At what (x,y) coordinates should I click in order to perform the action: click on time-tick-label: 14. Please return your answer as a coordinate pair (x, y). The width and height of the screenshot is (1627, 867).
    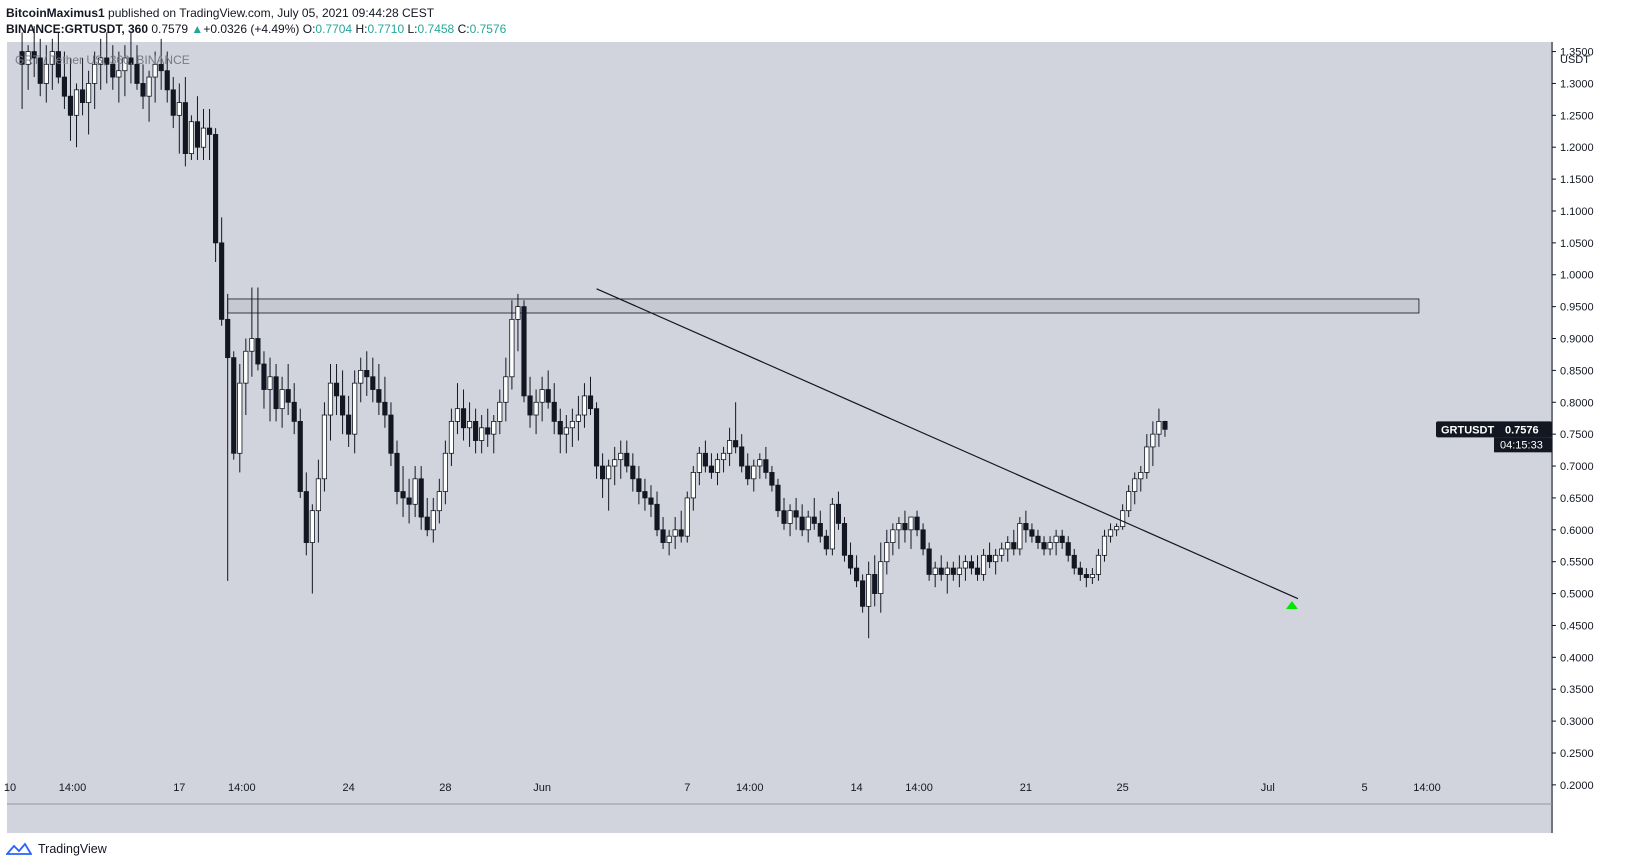
    Looking at the image, I should click on (856, 788).